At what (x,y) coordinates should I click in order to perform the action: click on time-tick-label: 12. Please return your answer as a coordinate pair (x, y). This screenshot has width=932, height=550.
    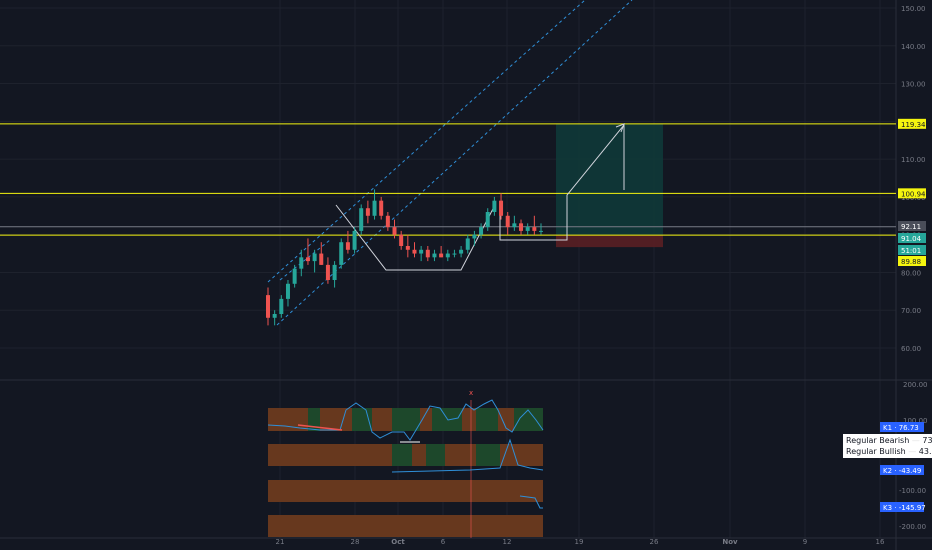
    Looking at the image, I should click on (507, 542).